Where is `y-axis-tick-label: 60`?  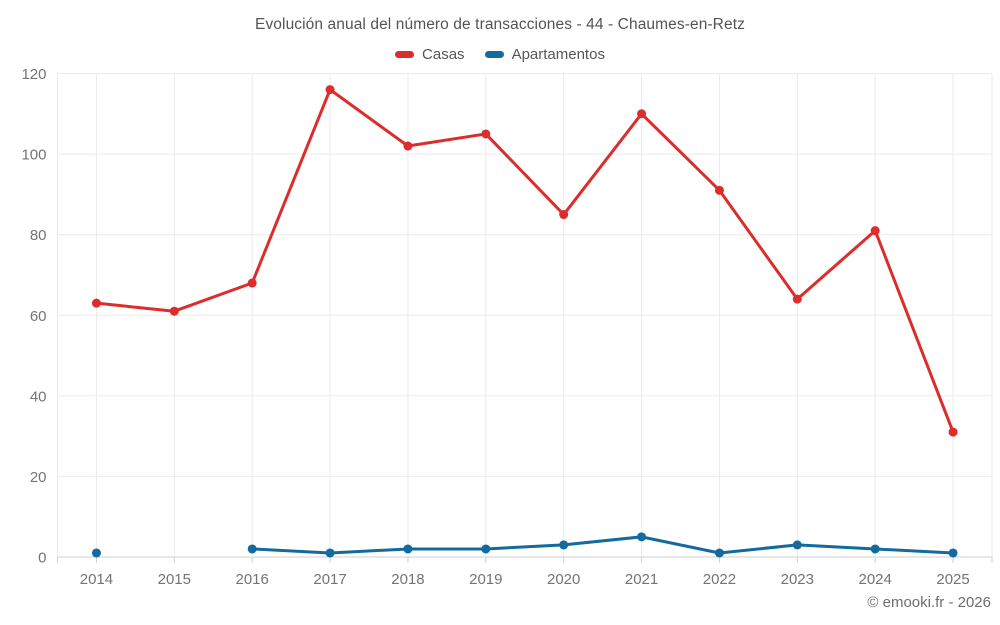 y-axis-tick-label: 60 is located at coordinates (38, 316).